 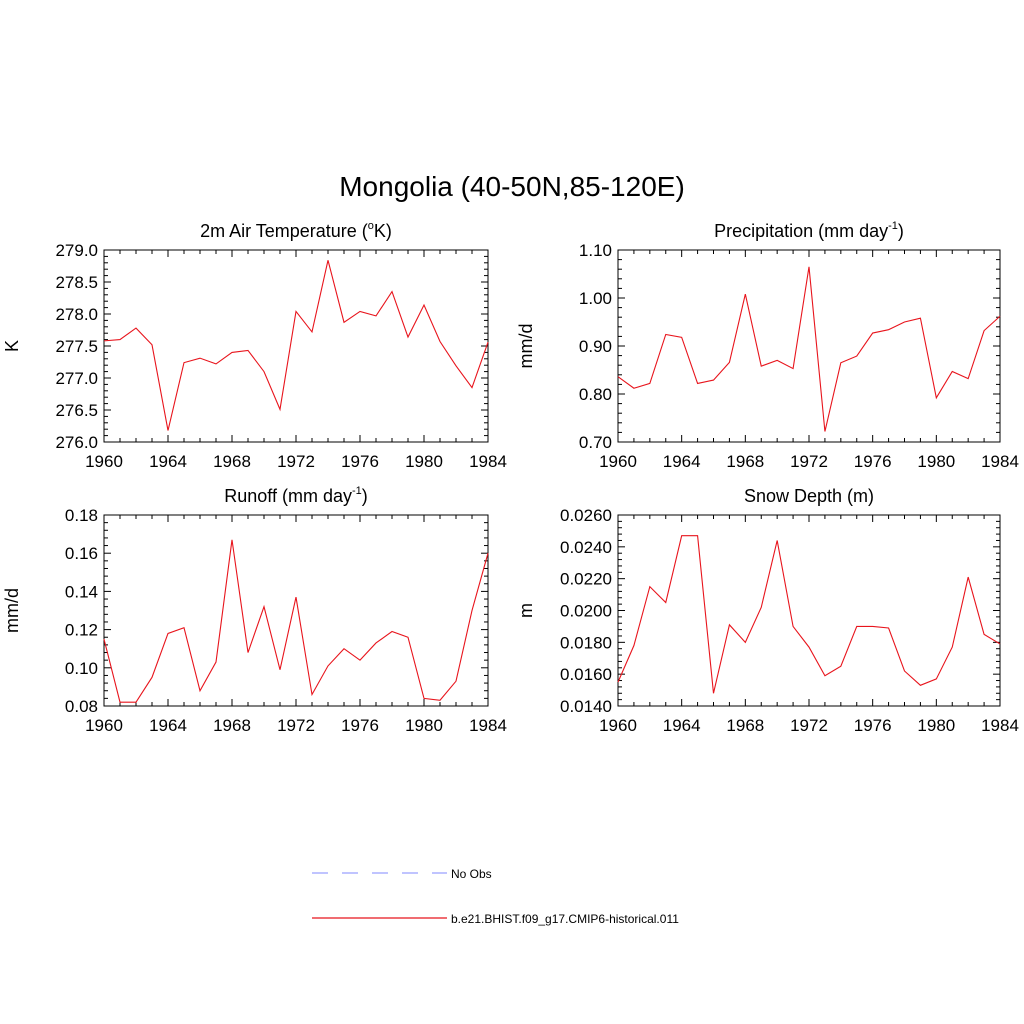 I want to click on y-axis-label: K, so click(x=12, y=346).